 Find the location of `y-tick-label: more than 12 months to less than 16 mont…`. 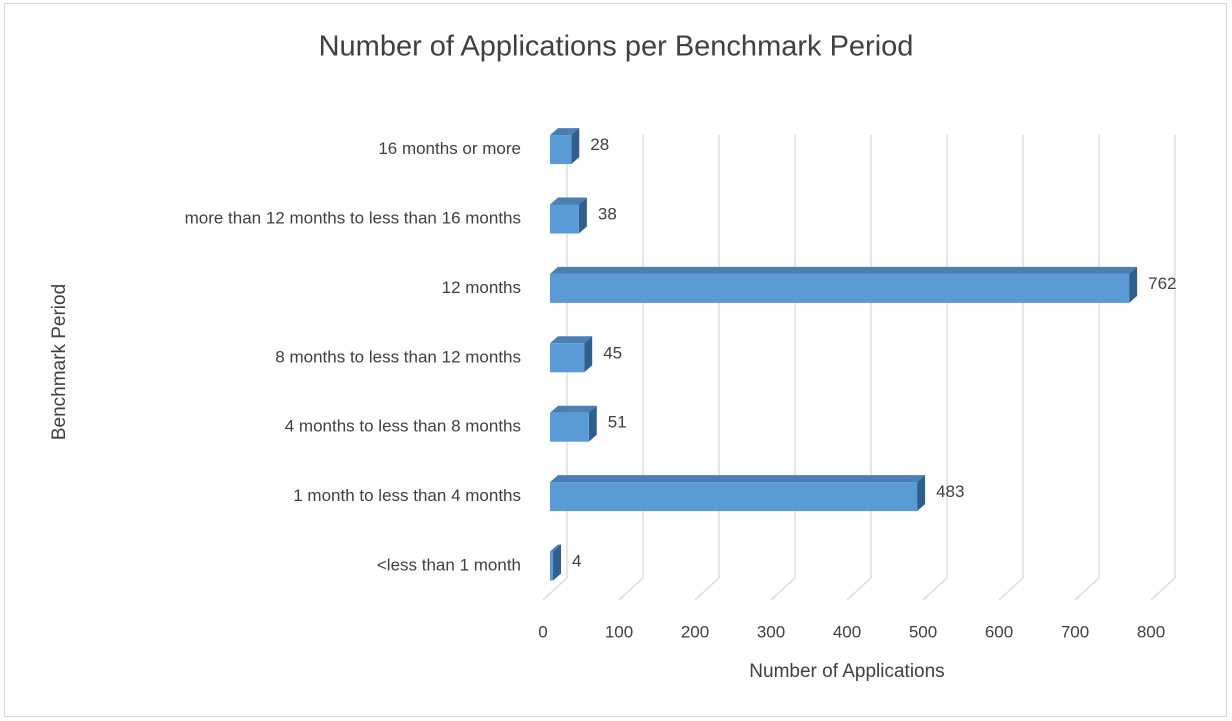

y-tick-label: more than 12 months to less than 16 mont… is located at coordinates (353, 217).